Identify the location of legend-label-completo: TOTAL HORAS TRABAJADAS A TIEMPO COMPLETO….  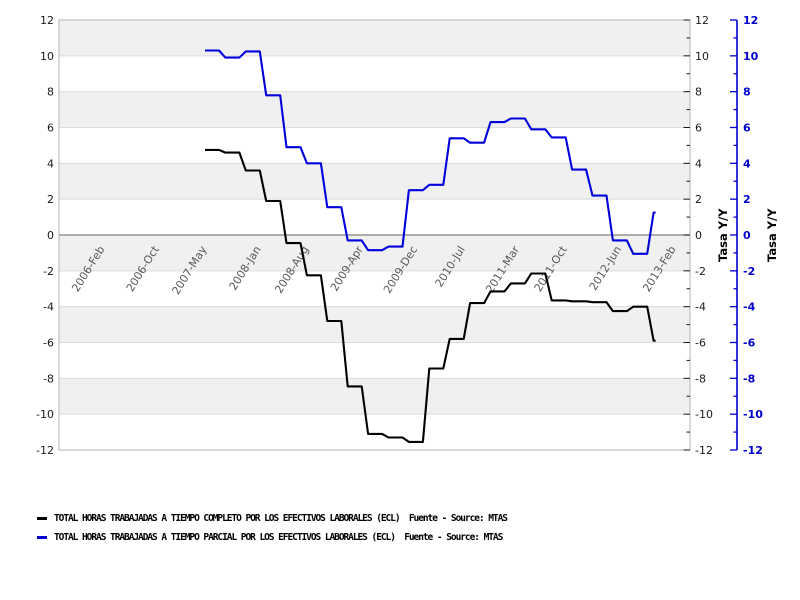
(281, 518).